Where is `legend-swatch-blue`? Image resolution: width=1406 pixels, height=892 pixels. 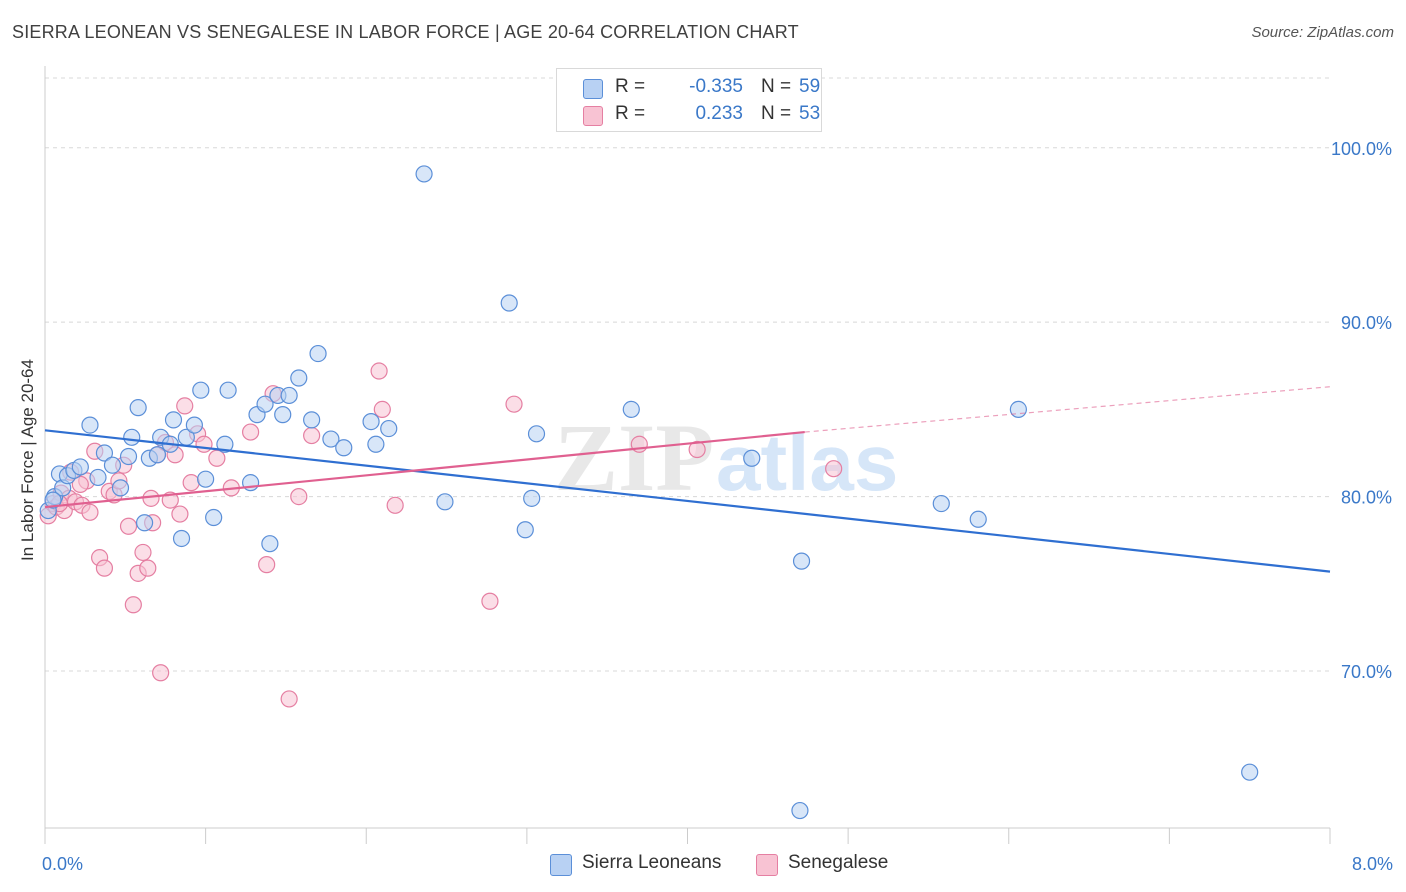
legend-swatch-blue is located at coordinates (593, 89).